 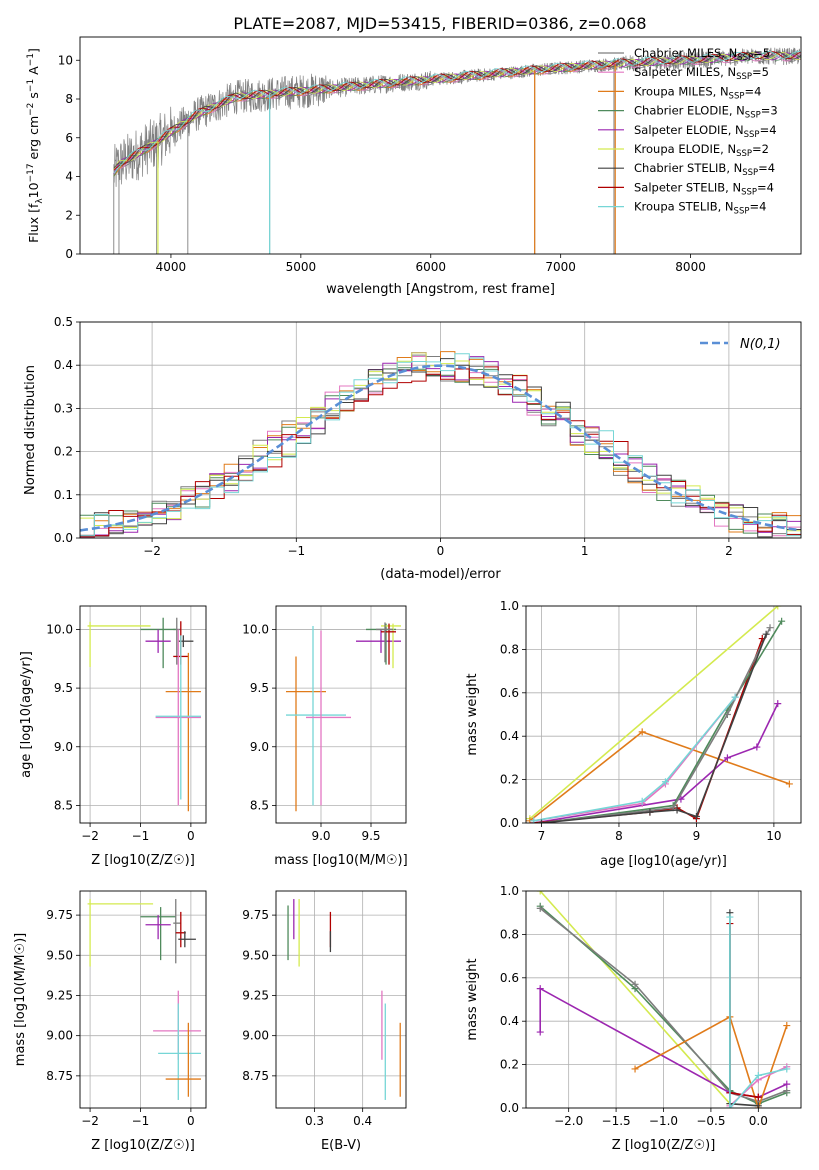 I want to click on x-tick-label: 1, so click(x=585, y=551).